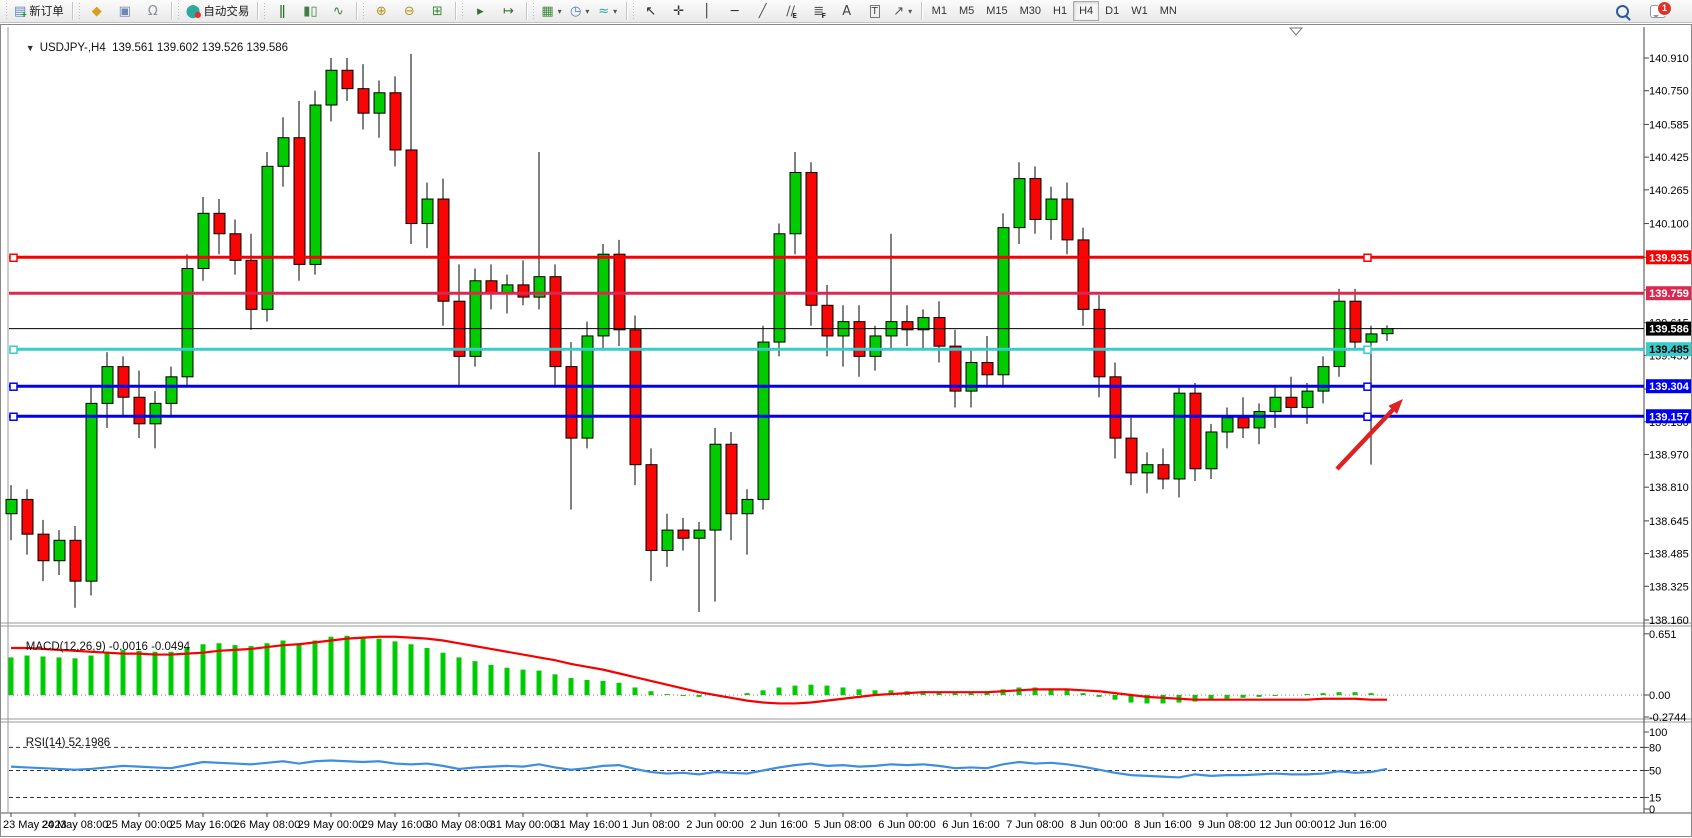 The width and height of the screenshot is (1692, 838). I want to click on svg-text: 139.586, so click(1669, 330).